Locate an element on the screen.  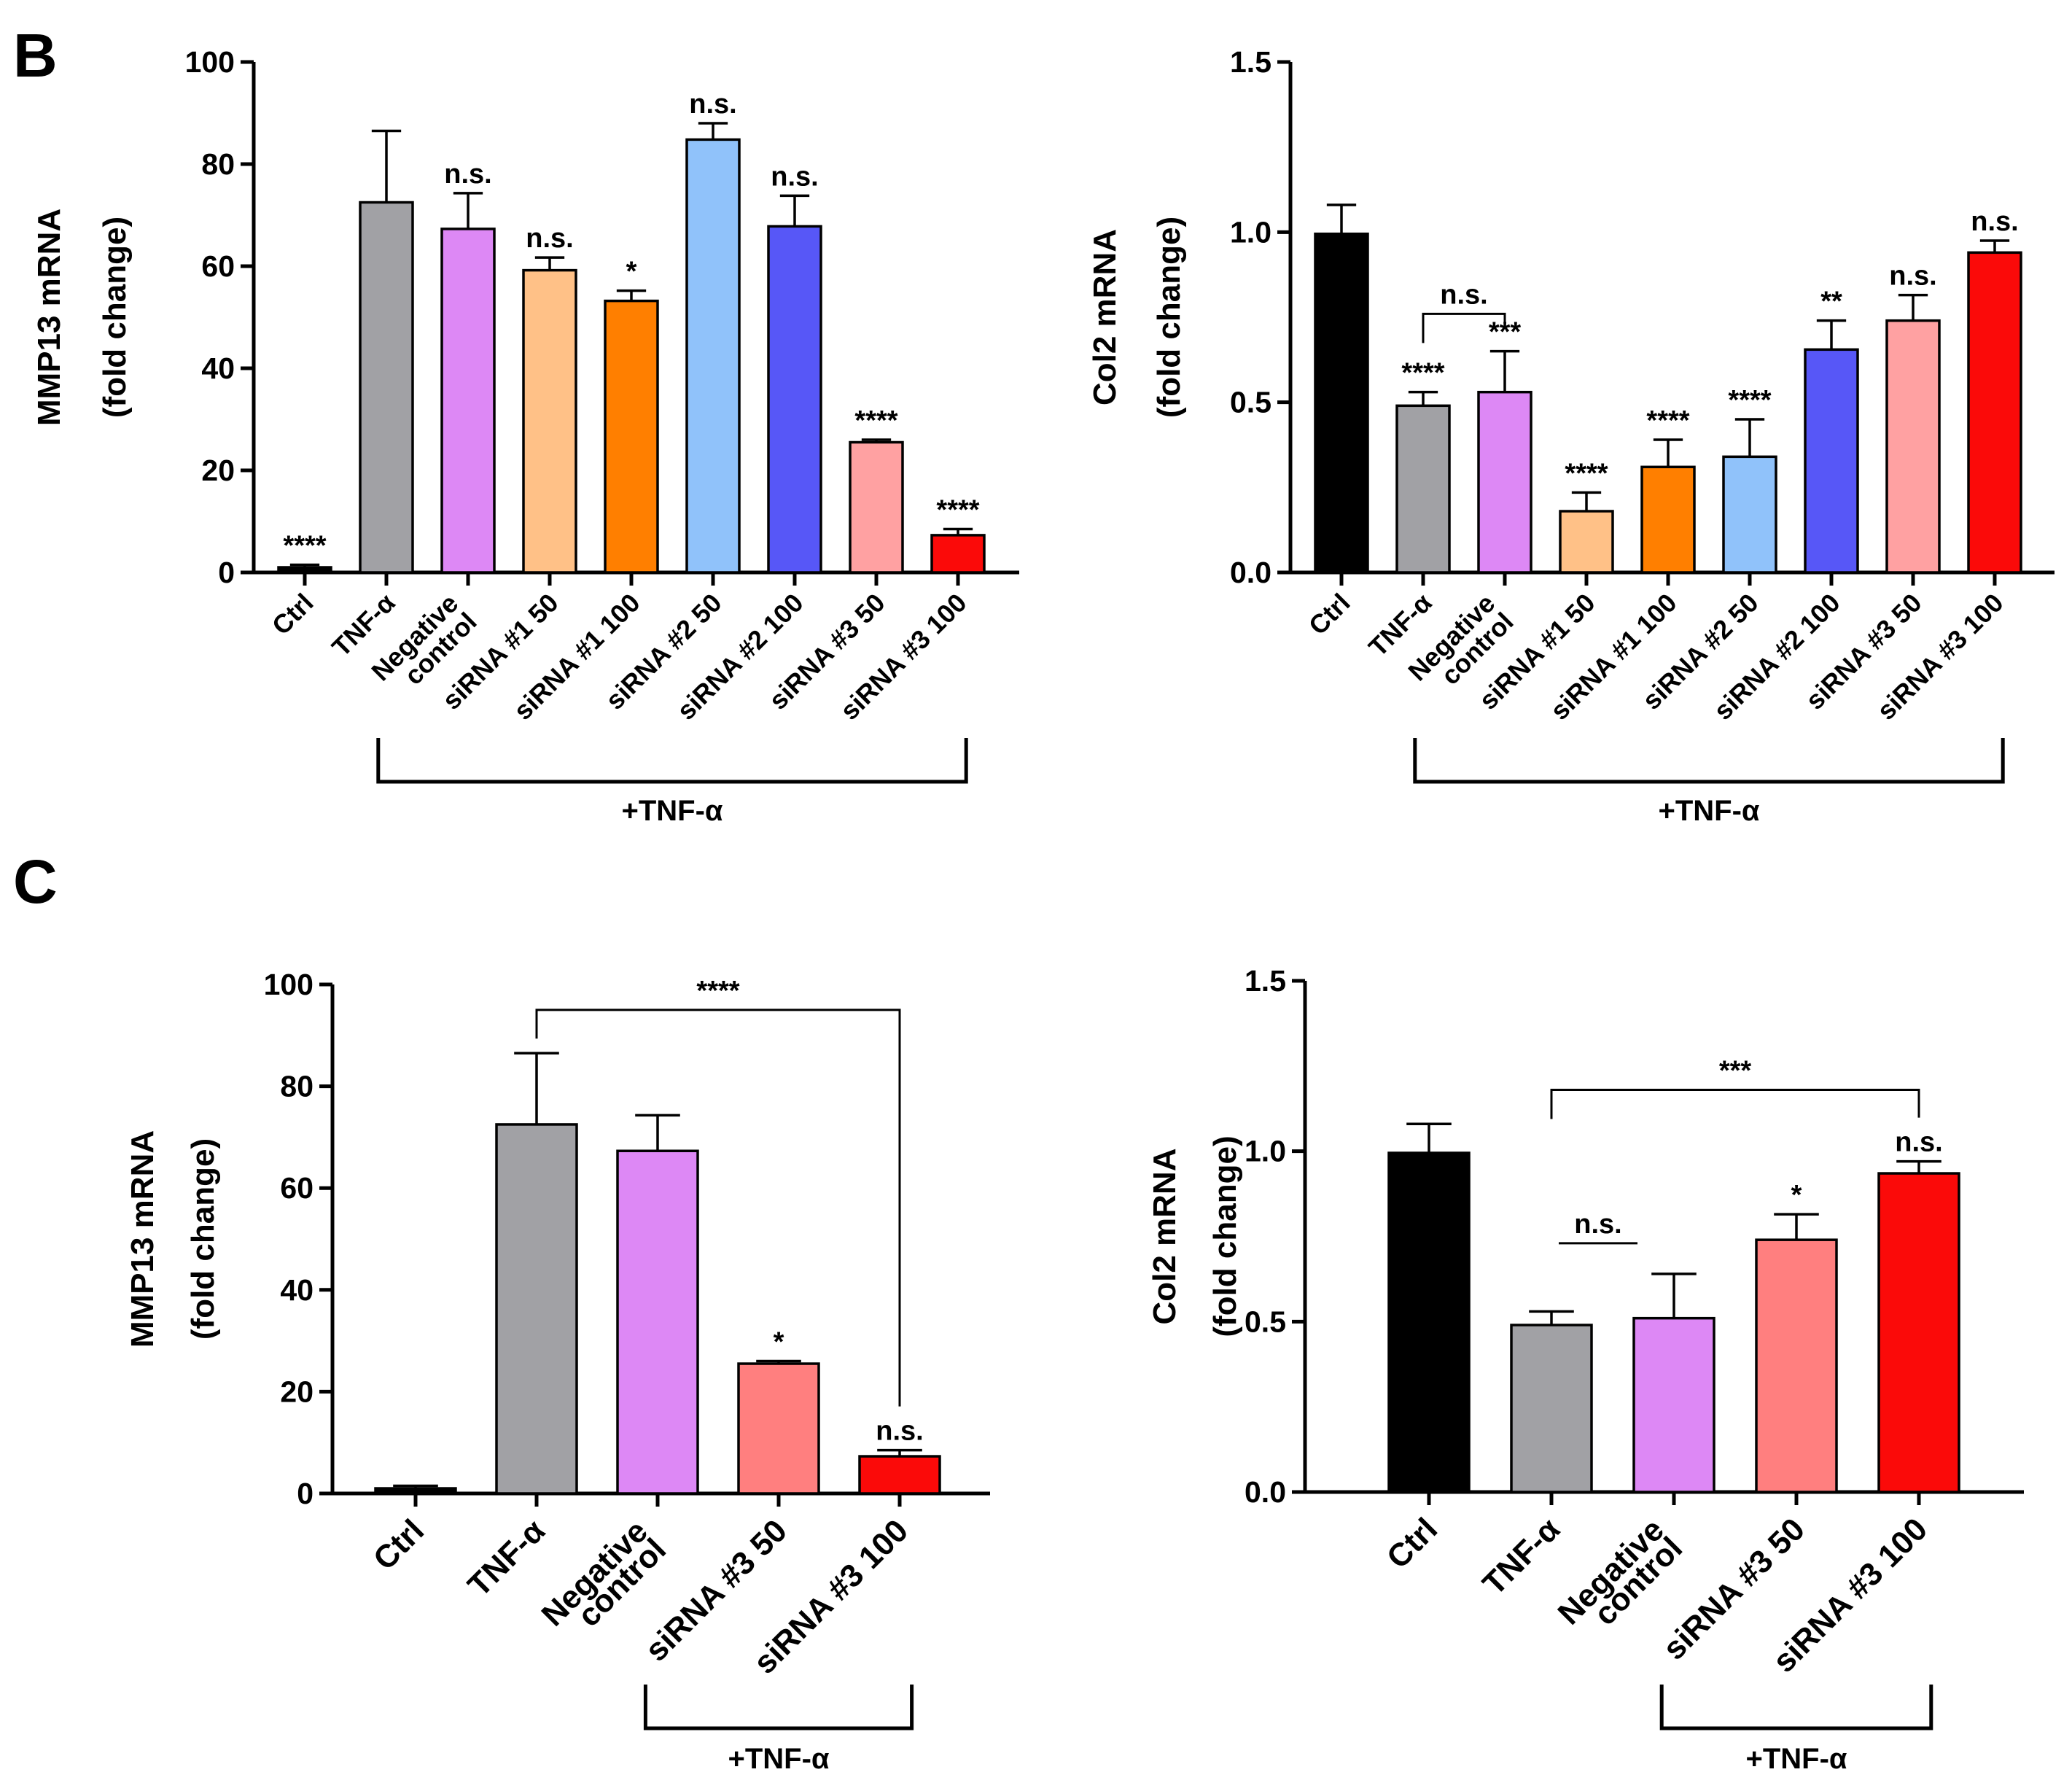
panel-label-c: C is located at coordinates (35, 881).